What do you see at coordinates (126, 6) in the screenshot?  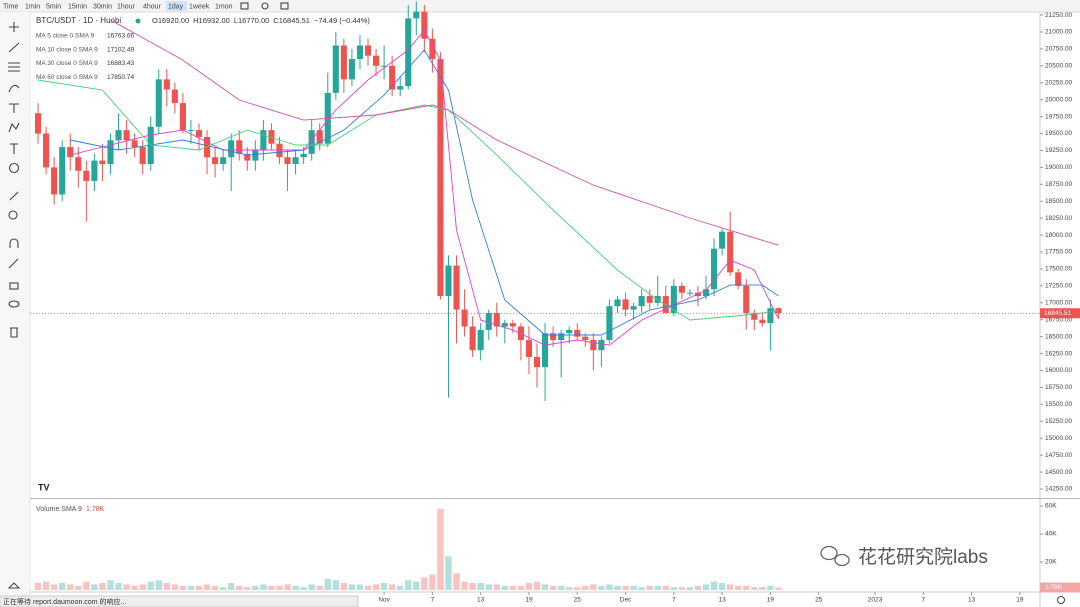 I see `interval-button: 1hour` at bounding box center [126, 6].